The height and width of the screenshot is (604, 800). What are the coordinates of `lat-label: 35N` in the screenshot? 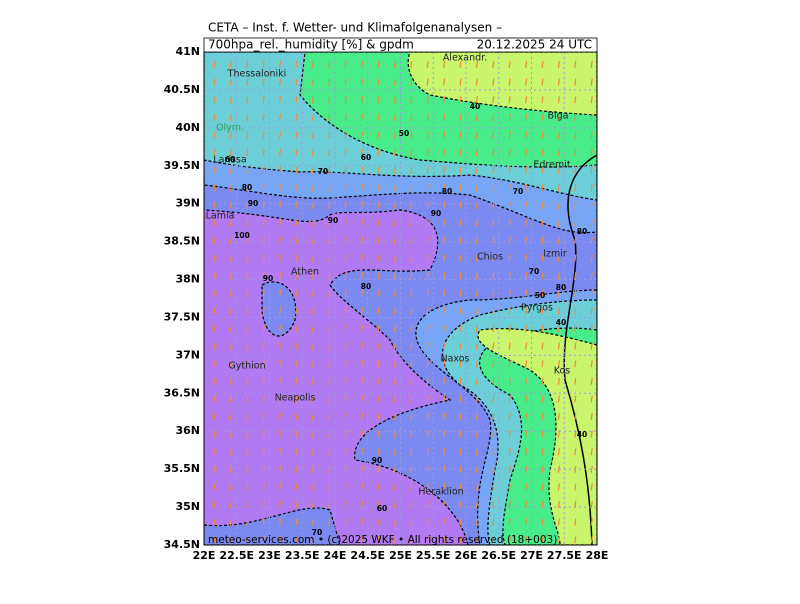 It's located at (187, 506).